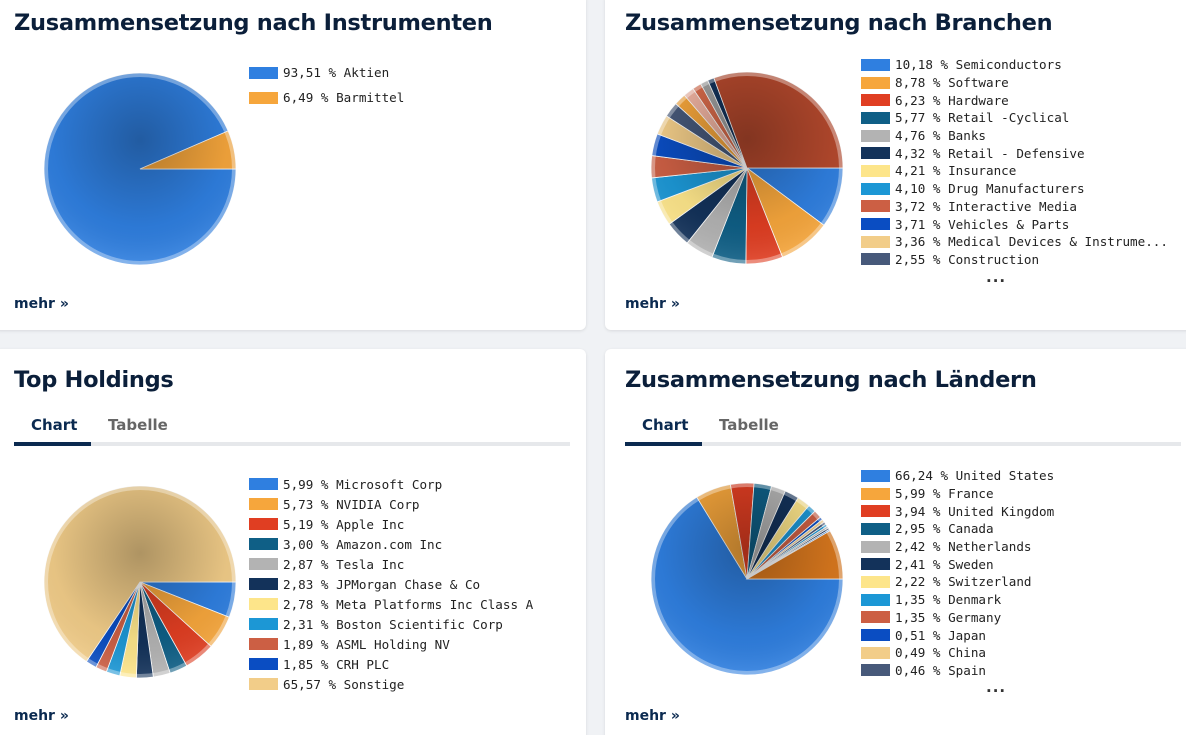 Image resolution: width=1186 pixels, height=735 pixels. I want to click on legend-label: 5,77 % Retail -Cyclical, so click(982, 118).